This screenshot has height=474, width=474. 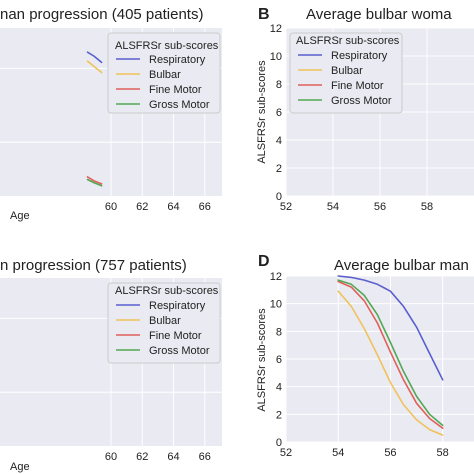 What do you see at coordinates (167, 291) in the screenshot?
I see `panel-c-legend-title: ALSFRSr sub-scores` at bounding box center [167, 291].